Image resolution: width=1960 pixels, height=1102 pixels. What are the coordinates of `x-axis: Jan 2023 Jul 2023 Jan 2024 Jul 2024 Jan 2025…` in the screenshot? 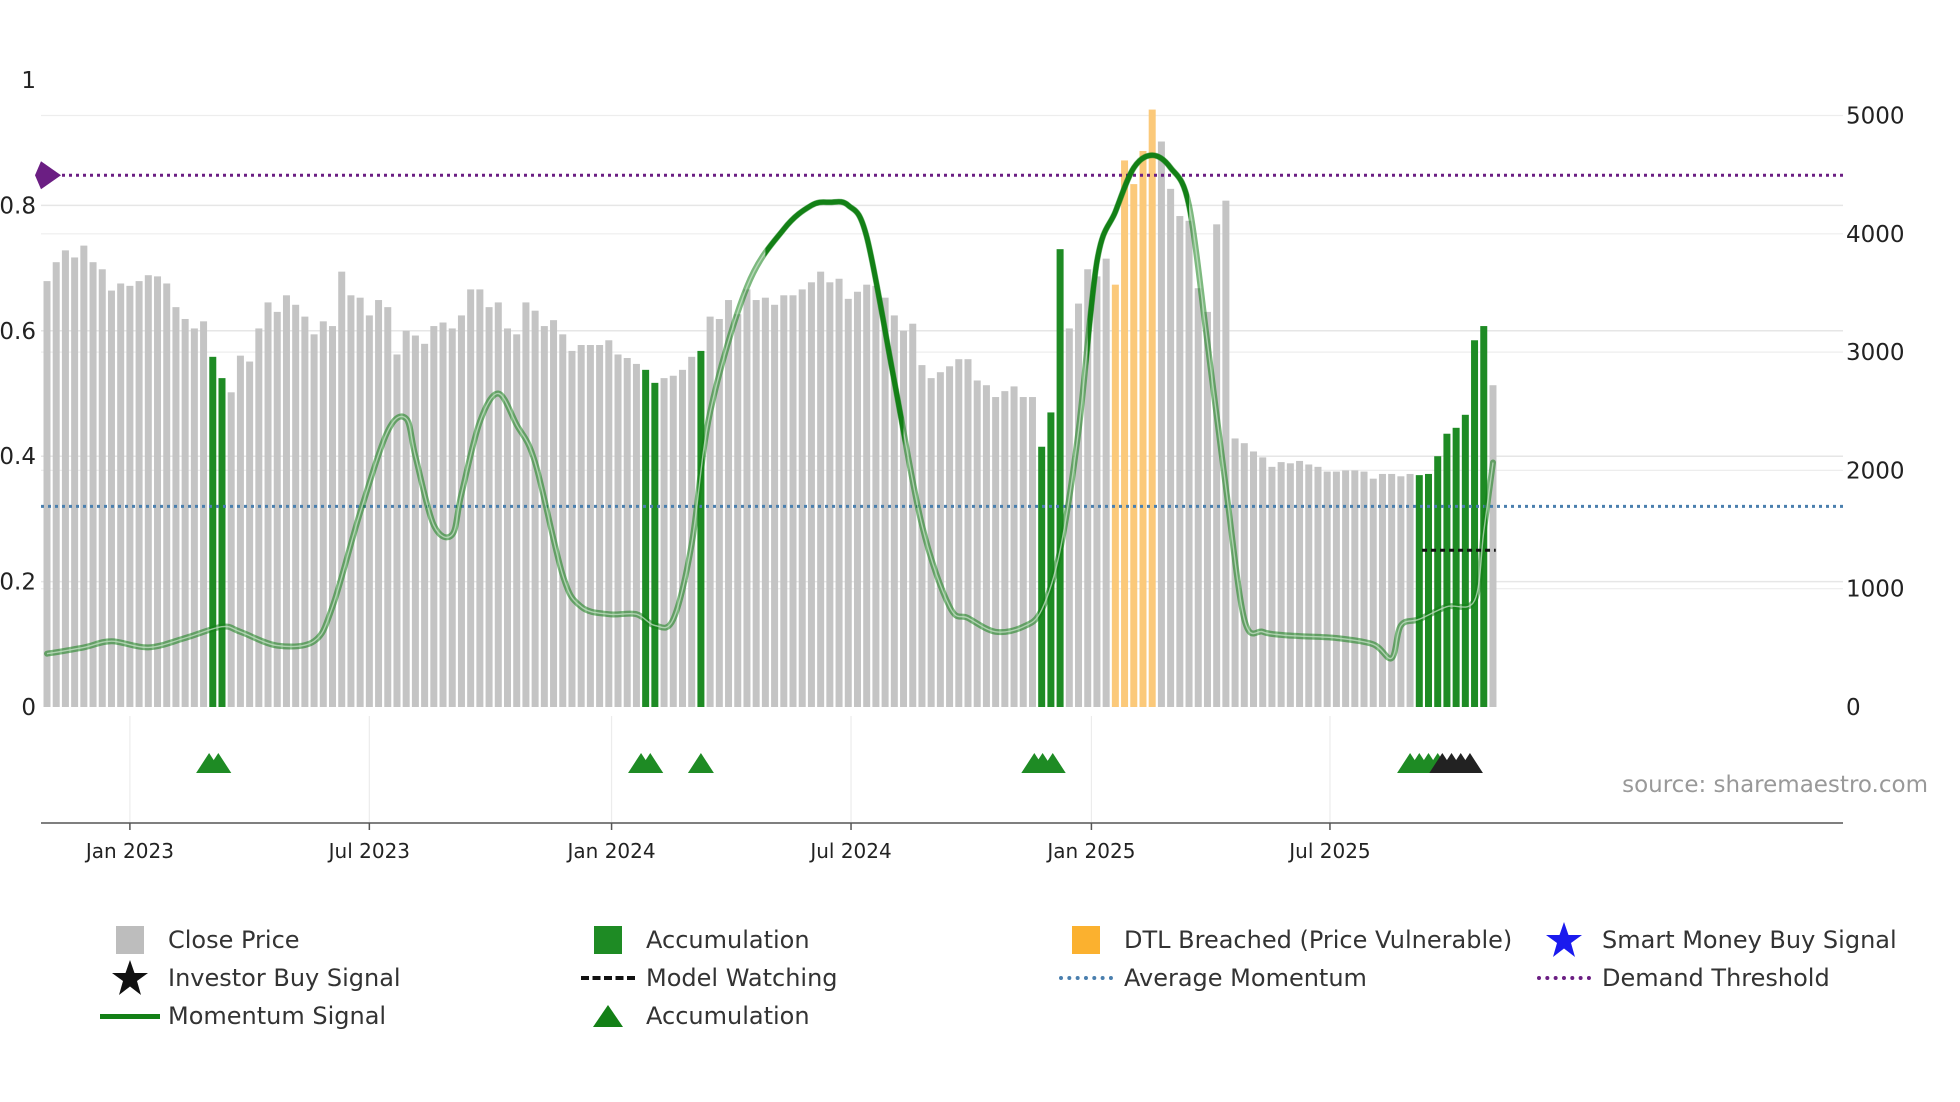 It's located at (942, 842).